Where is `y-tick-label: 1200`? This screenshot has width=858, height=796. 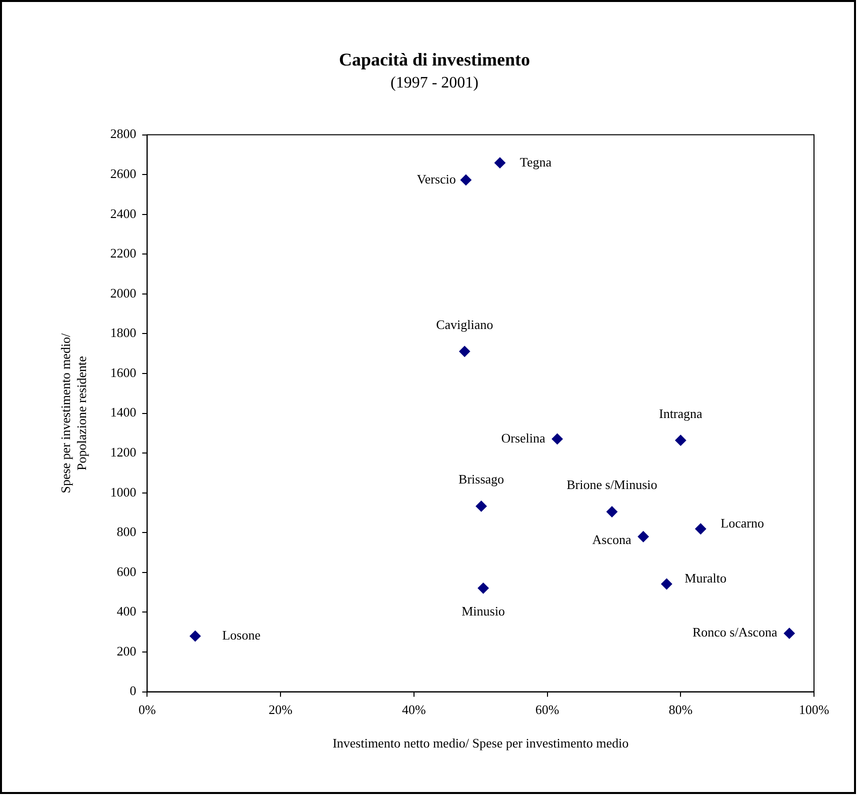
y-tick-label: 1200 is located at coordinates (123, 452).